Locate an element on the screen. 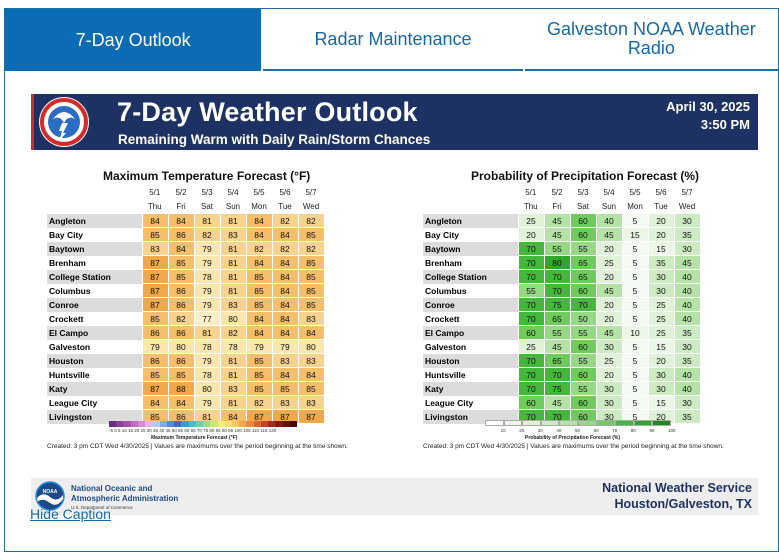 This screenshot has height=552, width=779. banner-date: April 30, 2025 is located at coordinates (708, 106).